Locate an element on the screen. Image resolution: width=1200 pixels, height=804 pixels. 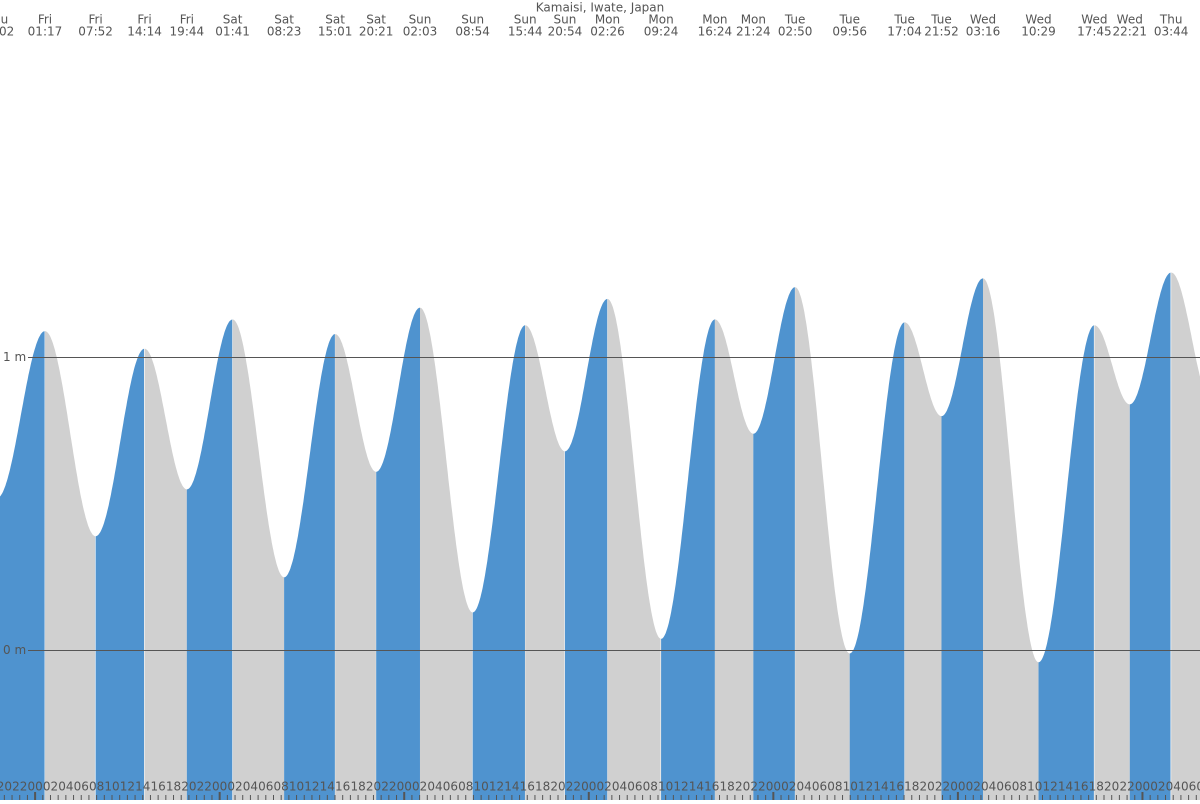
extreme-time: 03:16 is located at coordinates (983, 32).